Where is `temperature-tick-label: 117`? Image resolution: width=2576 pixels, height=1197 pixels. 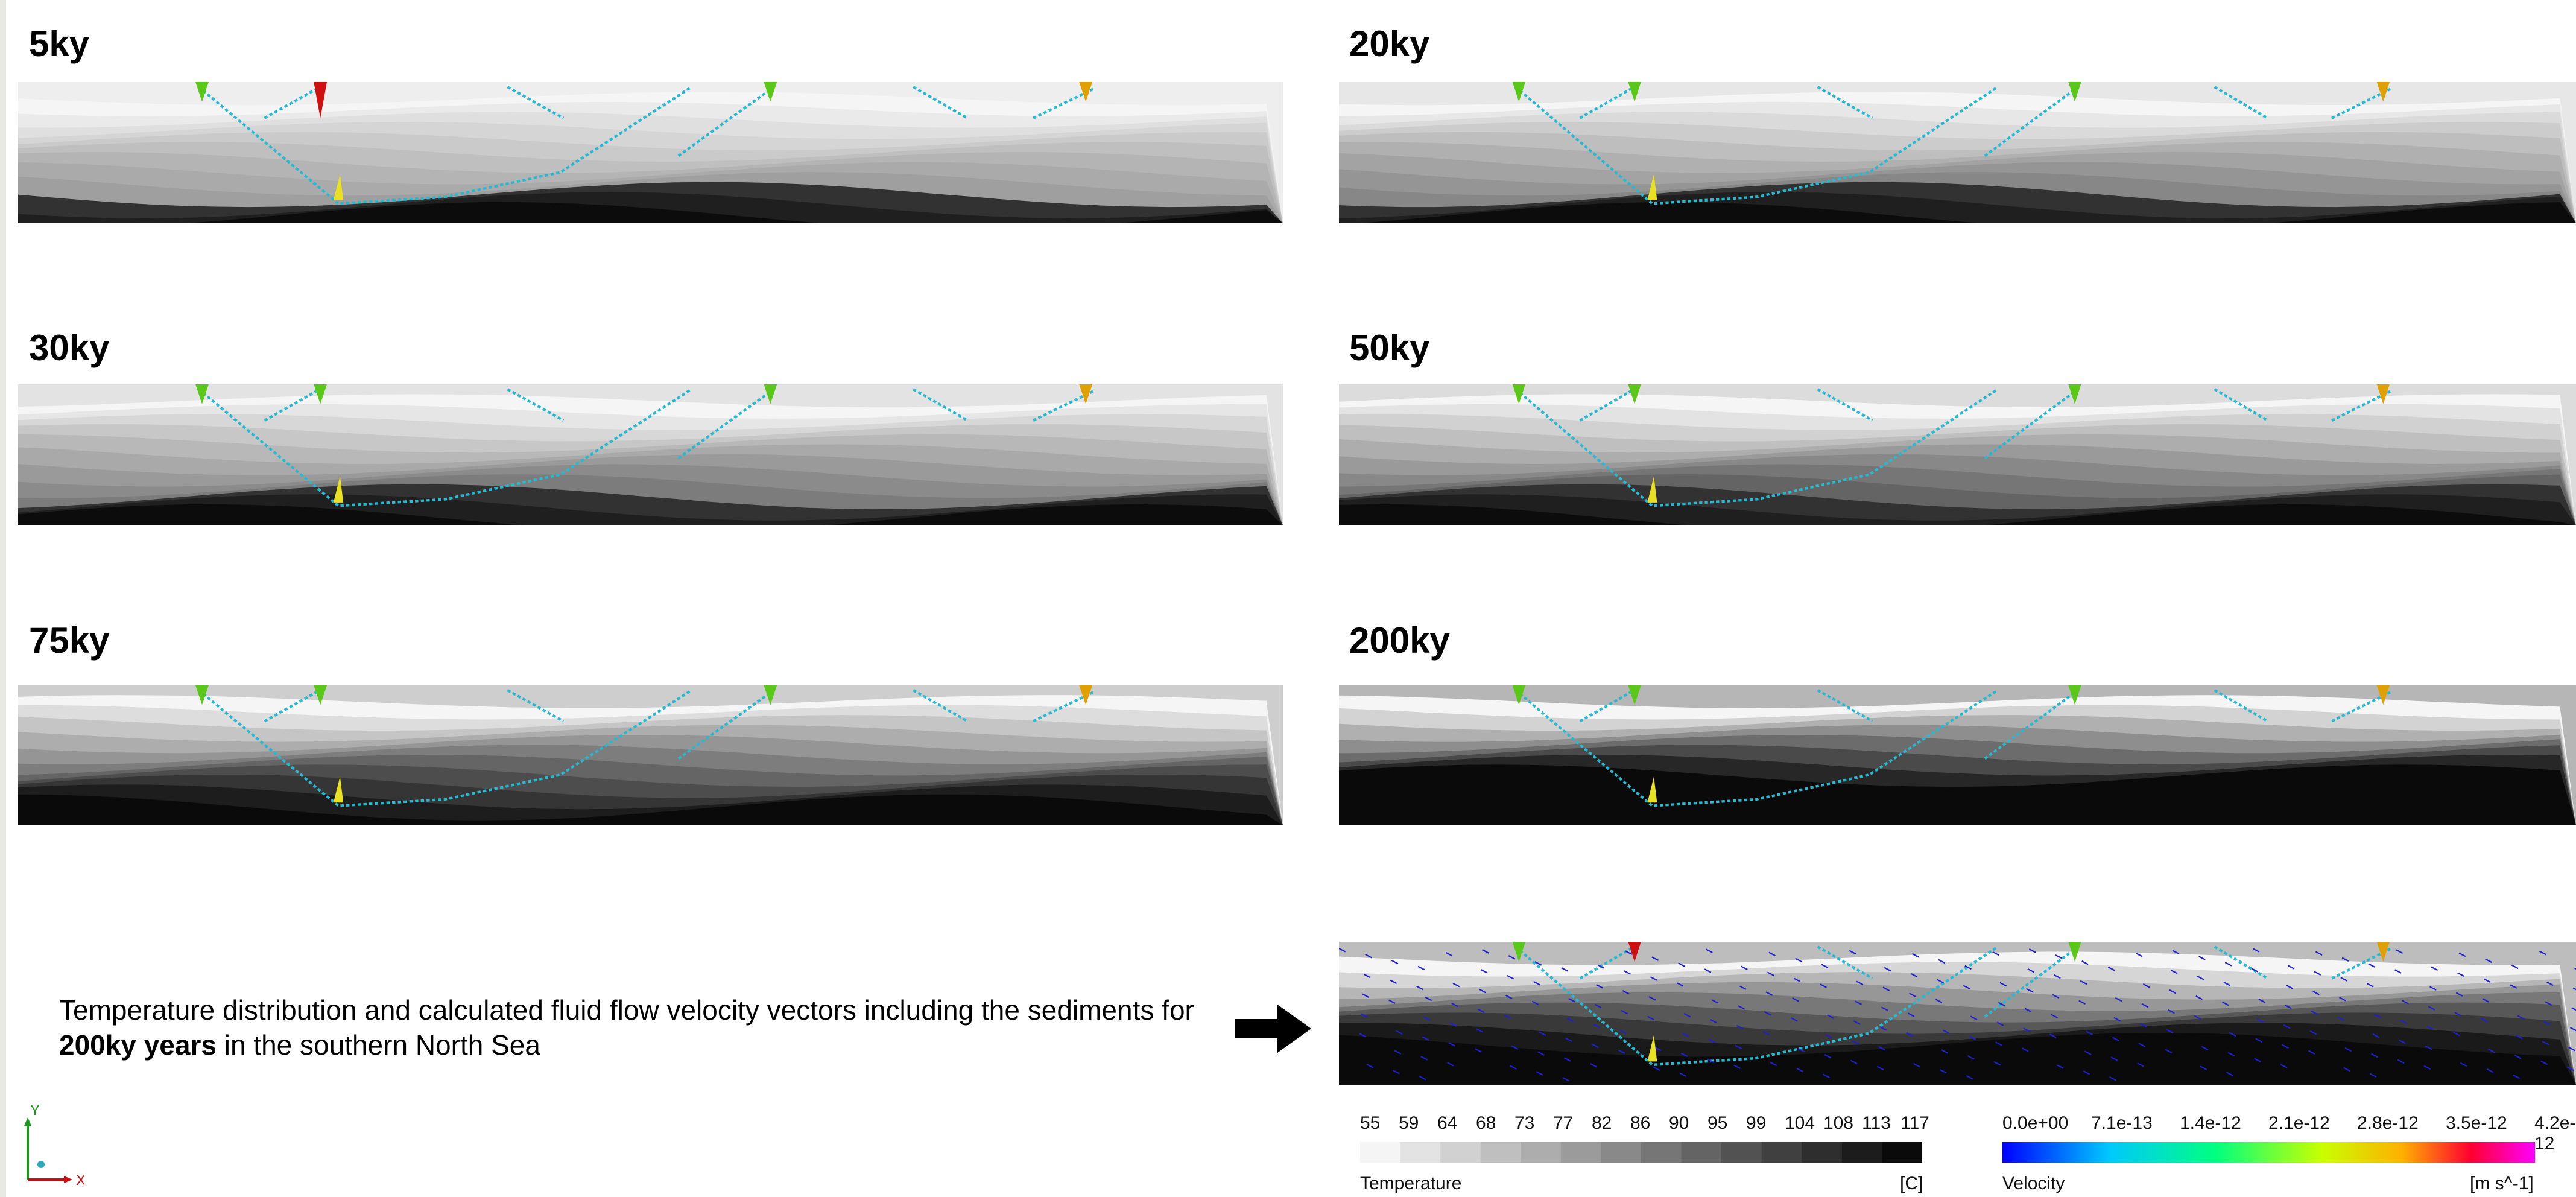
temperature-tick-label: 117 is located at coordinates (1914, 1123).